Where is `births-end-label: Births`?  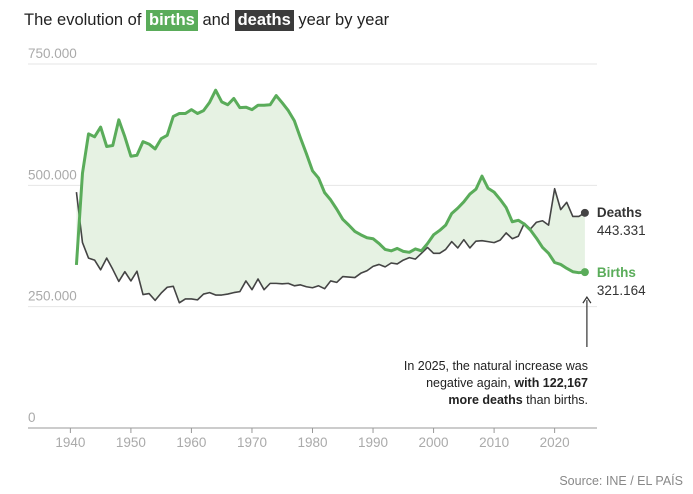 births-end-label: Births is located at coordinates (616, 272).